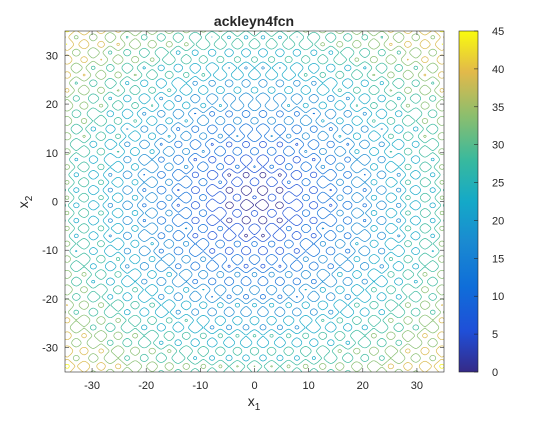 The image size is (560, 425). Describe the element at coordinates (254, 386) in the screenshot. I see `x-tick-label: 0` at that location.